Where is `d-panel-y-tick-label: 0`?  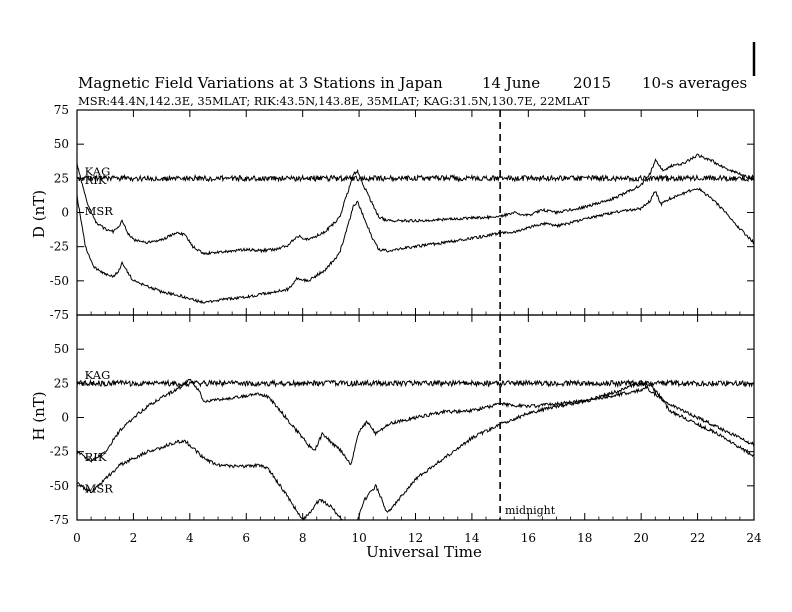
d-panel-y-tick-label: 0 is located at coordinates (65, 213).